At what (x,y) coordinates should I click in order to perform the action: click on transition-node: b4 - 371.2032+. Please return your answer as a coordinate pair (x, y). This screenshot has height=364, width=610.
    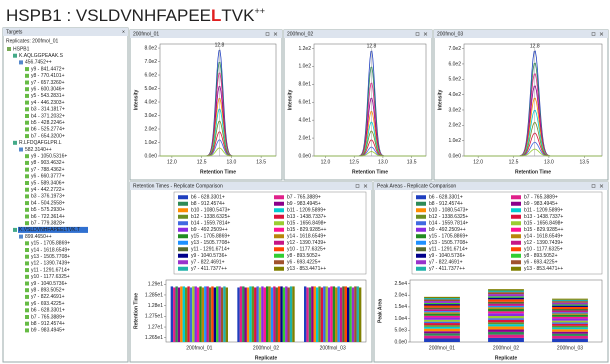
    Looking at the image, I should click on (48, 116).